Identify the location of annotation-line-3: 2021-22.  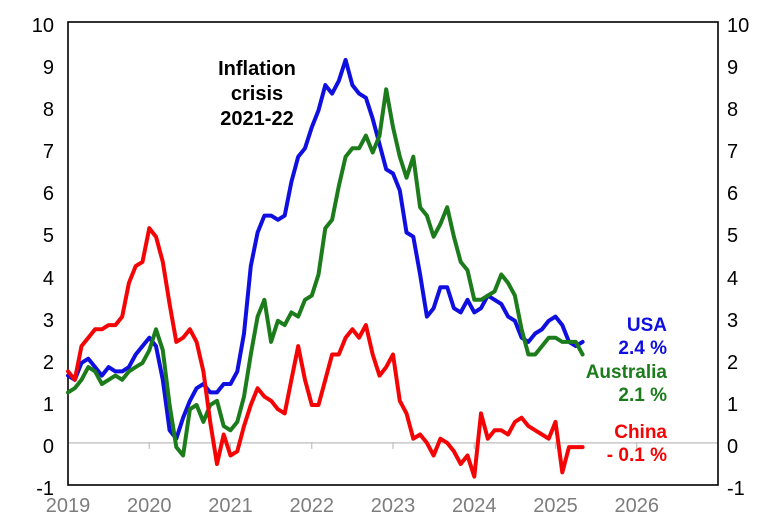
(257, 119).